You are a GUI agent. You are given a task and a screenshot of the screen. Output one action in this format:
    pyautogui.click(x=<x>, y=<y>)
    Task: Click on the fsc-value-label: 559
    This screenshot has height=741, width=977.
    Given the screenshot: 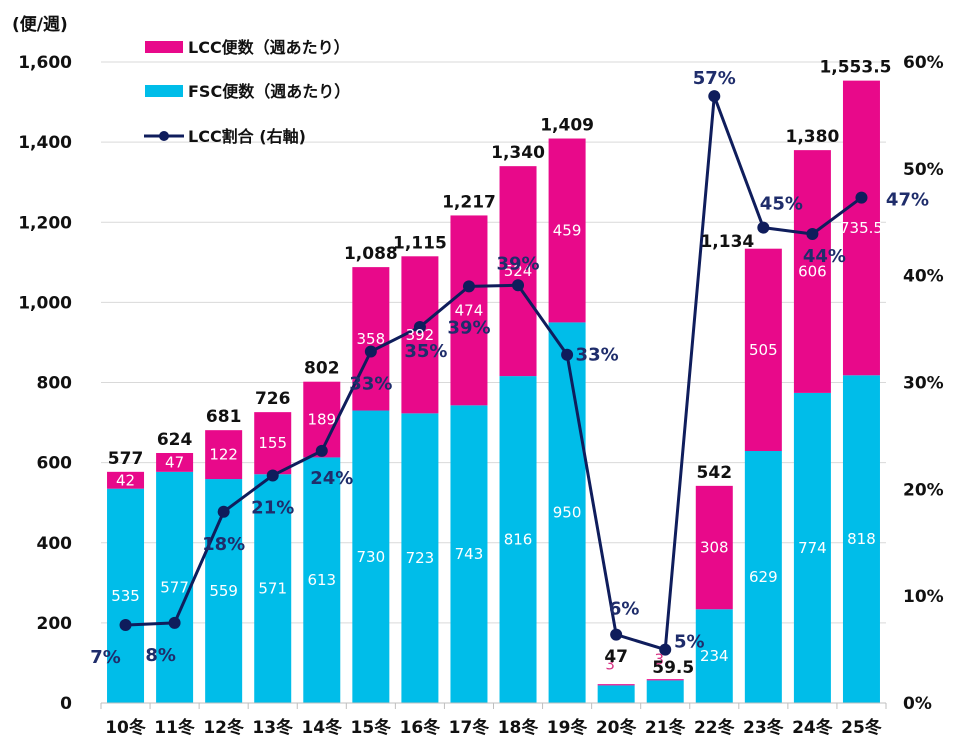 What is the action you would take?
    pyautogui.click(x=223, y=591)
    